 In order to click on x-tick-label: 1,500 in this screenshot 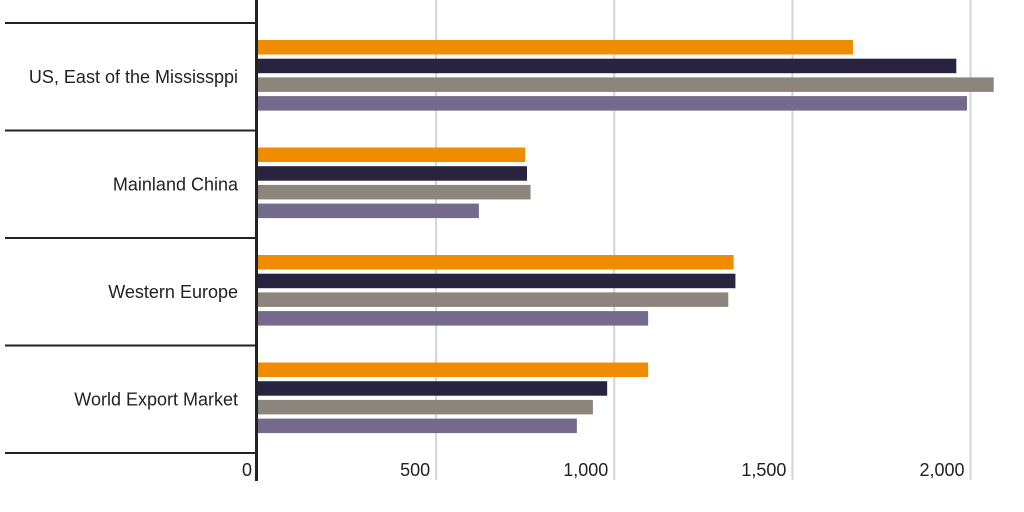, I will do `click(763, 470)`.